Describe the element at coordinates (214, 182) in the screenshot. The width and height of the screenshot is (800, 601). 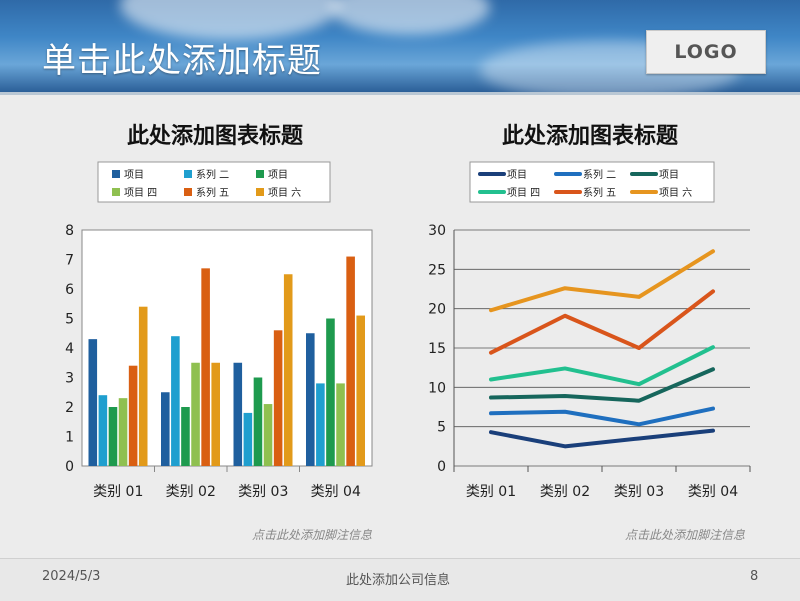
I see `bar-legend-box` at that location.